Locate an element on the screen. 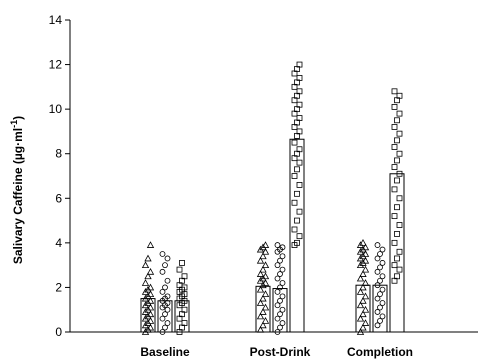 This screenshot has height=360, width=487. y-axis: 0 2 4 6 8 10 12 14 is located at coordinates (60, 176).